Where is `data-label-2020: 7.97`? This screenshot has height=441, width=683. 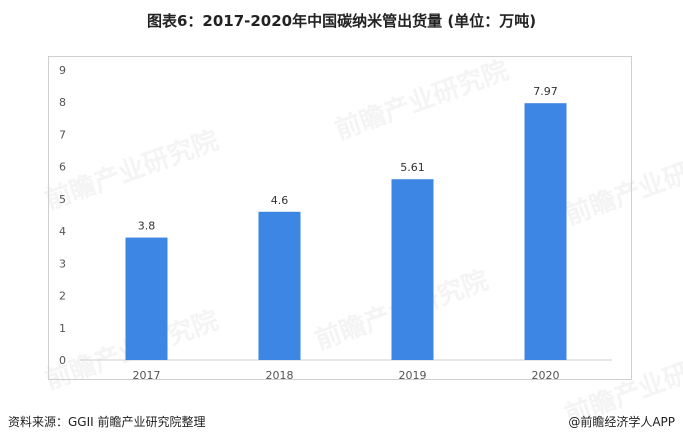 data-label-2020: 7.97 is located at coordinates (545, 91).